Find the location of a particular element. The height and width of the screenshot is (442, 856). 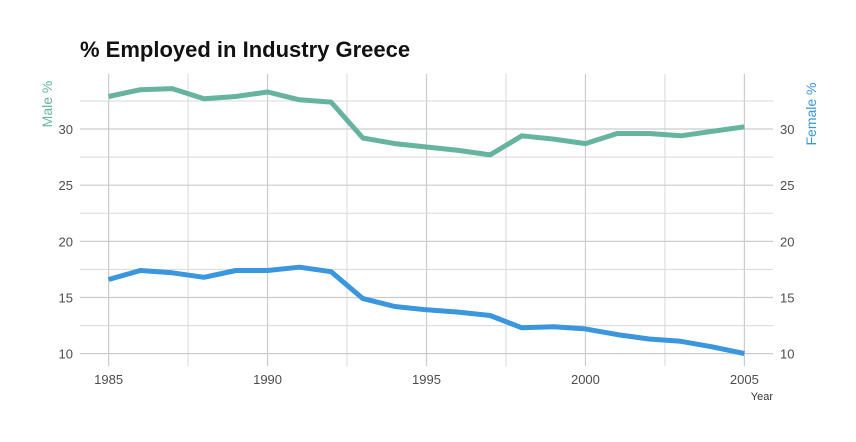

y-tick-label-right: 30 is located at coordinates (787, 129).